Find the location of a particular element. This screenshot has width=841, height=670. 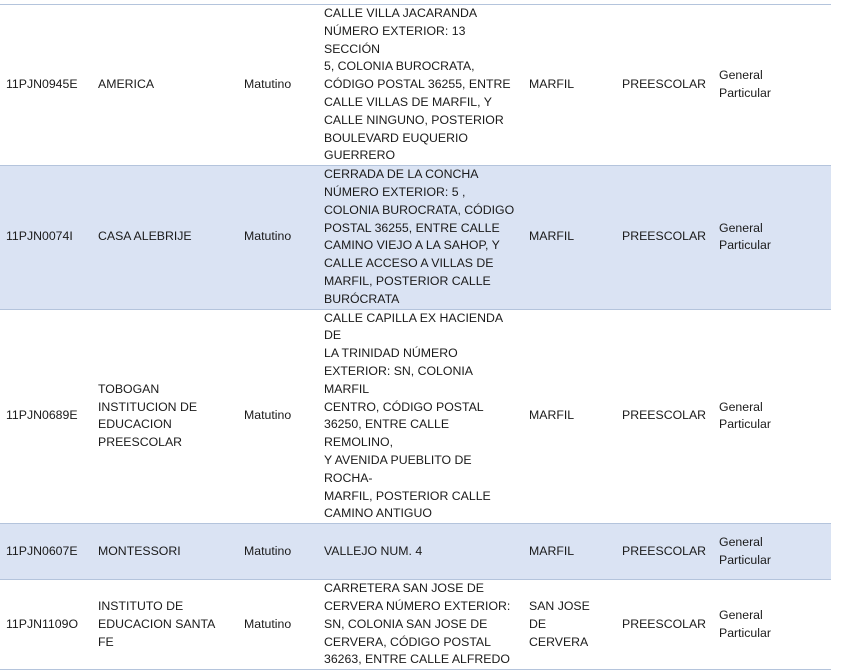

cell-nombre: AMERICA is located at coordinates (165, 85).